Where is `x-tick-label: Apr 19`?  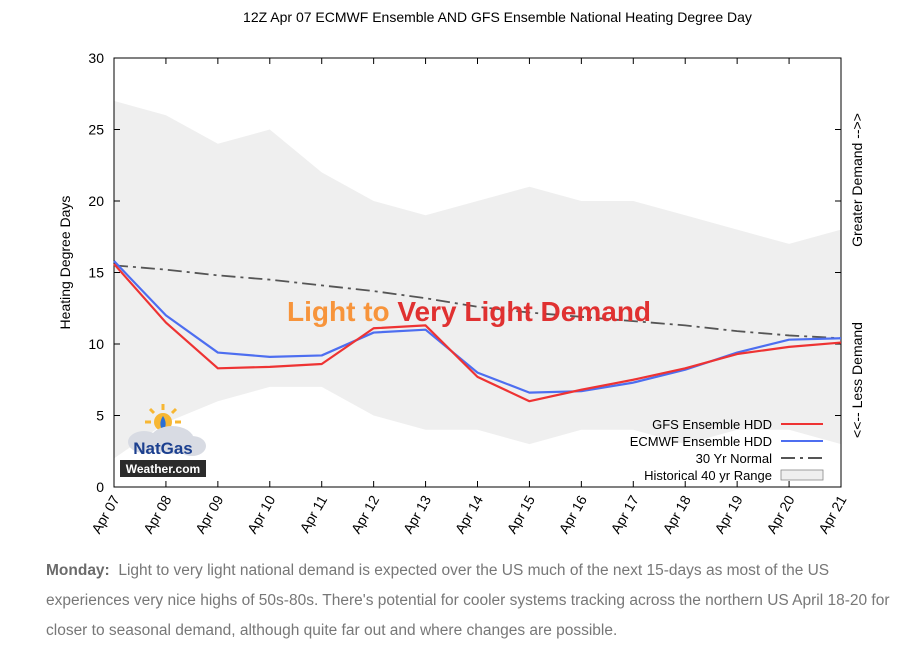 x-tick-label: Apr 19 is located at coordinates (728, 514).